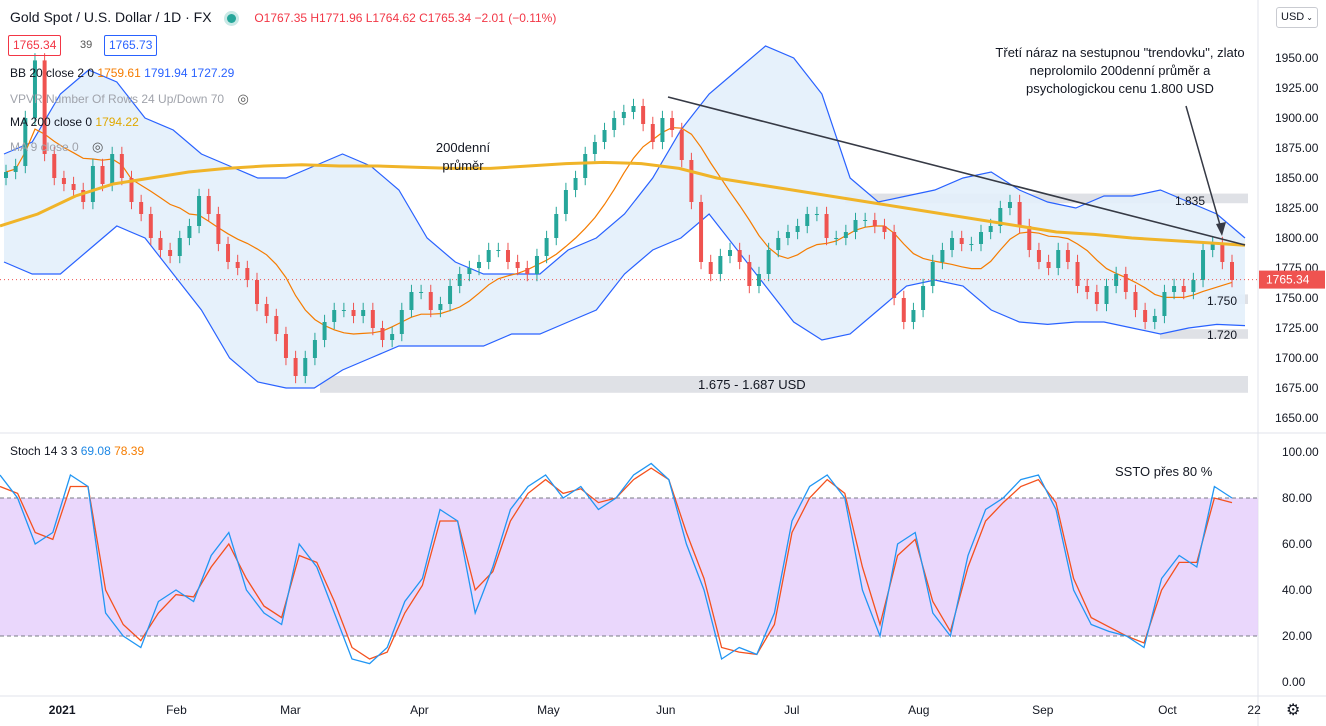  What do you see at coordinates (1297, 636) in the screenshot?
I see `stoch-tick-label: 20.00` at bounding box center [1297, 636].